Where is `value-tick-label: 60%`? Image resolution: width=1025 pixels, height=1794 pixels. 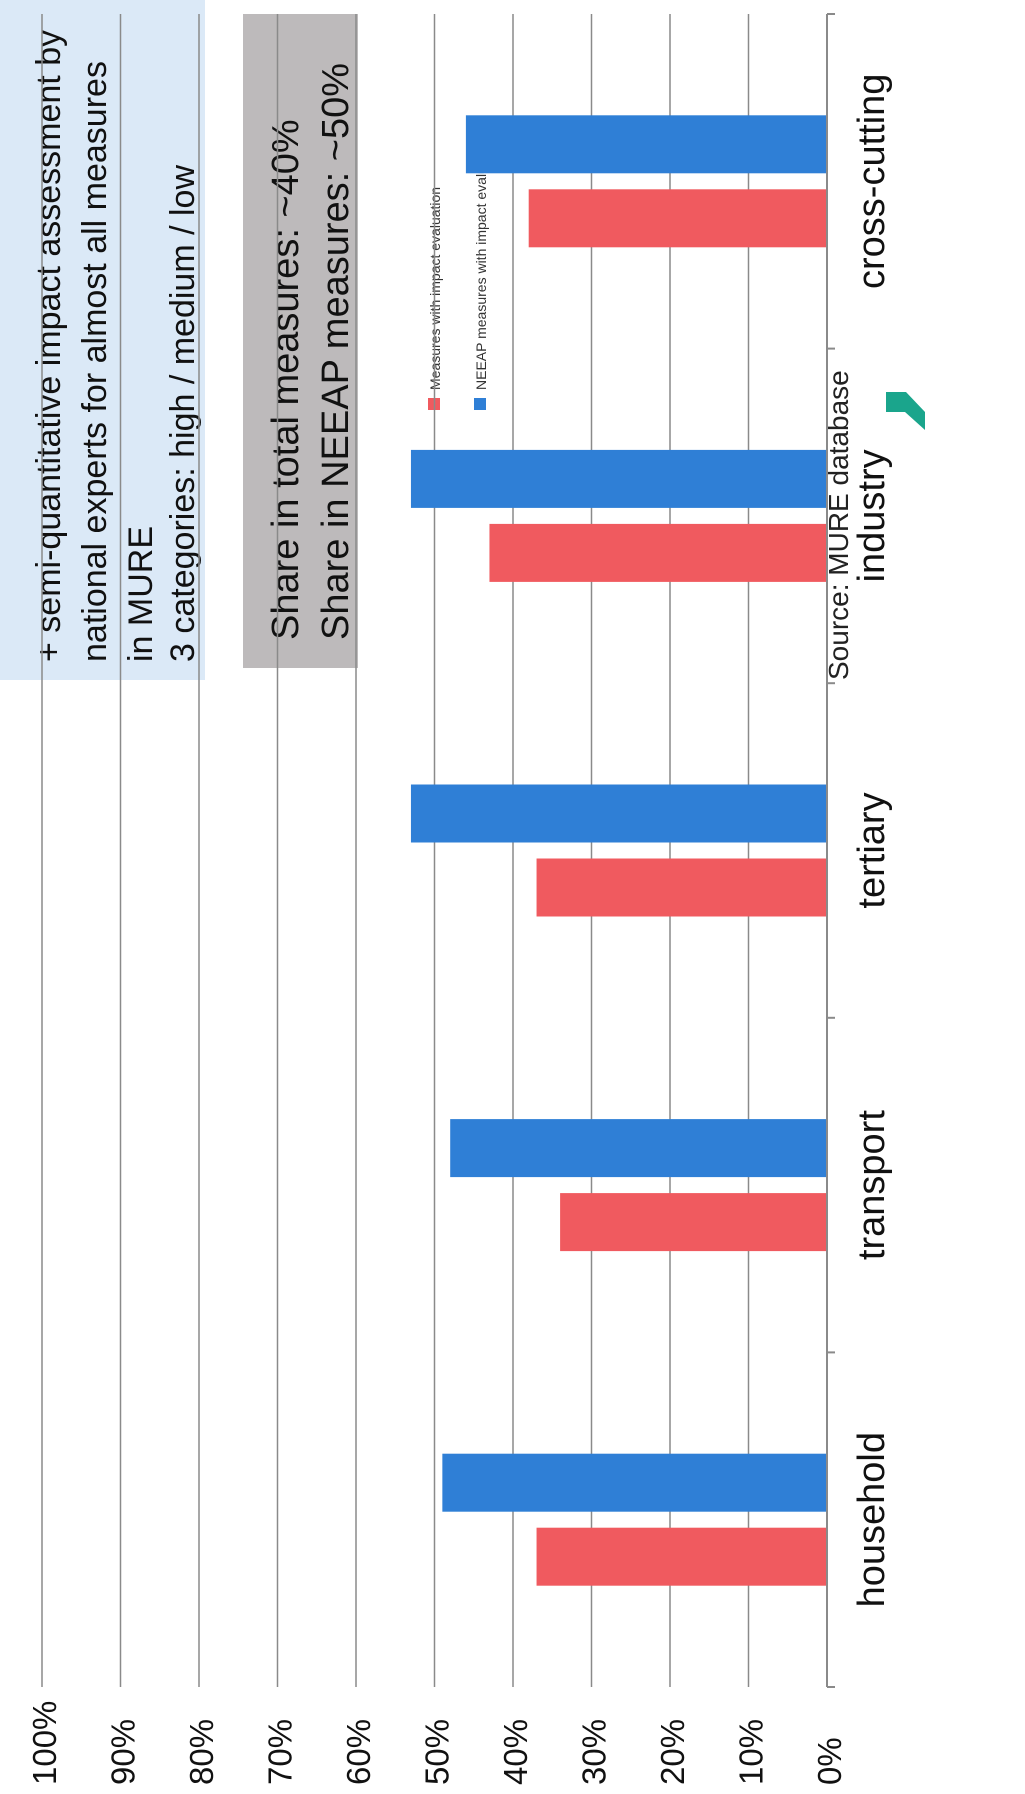 value-tick-label: 60% is located at coordinates (358, 1752).